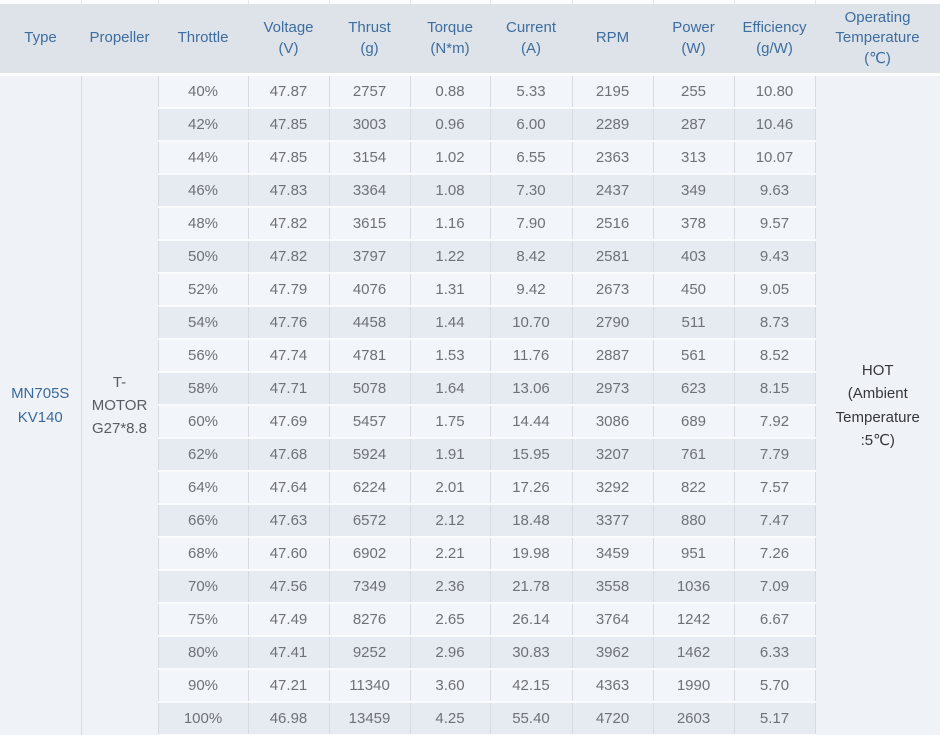 The height and width of the screenshot is (735, 940). What do you see at coordinates (289, 587) in the screenshot?
I see `cell-voltage: 47.56` at bounding box center [289, 587].